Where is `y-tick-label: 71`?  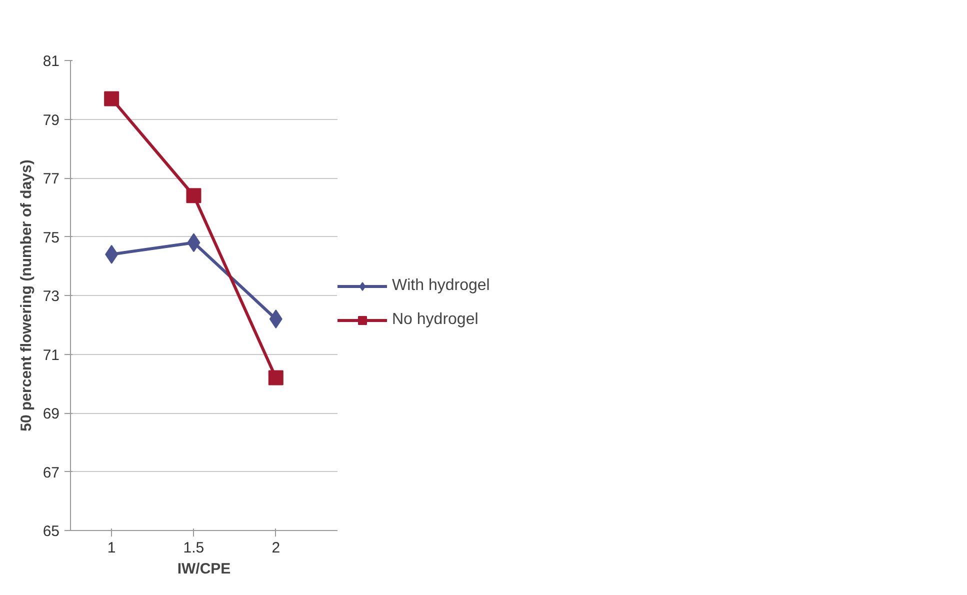
y-tick-label: 71 is located at coordinates (51, 355).